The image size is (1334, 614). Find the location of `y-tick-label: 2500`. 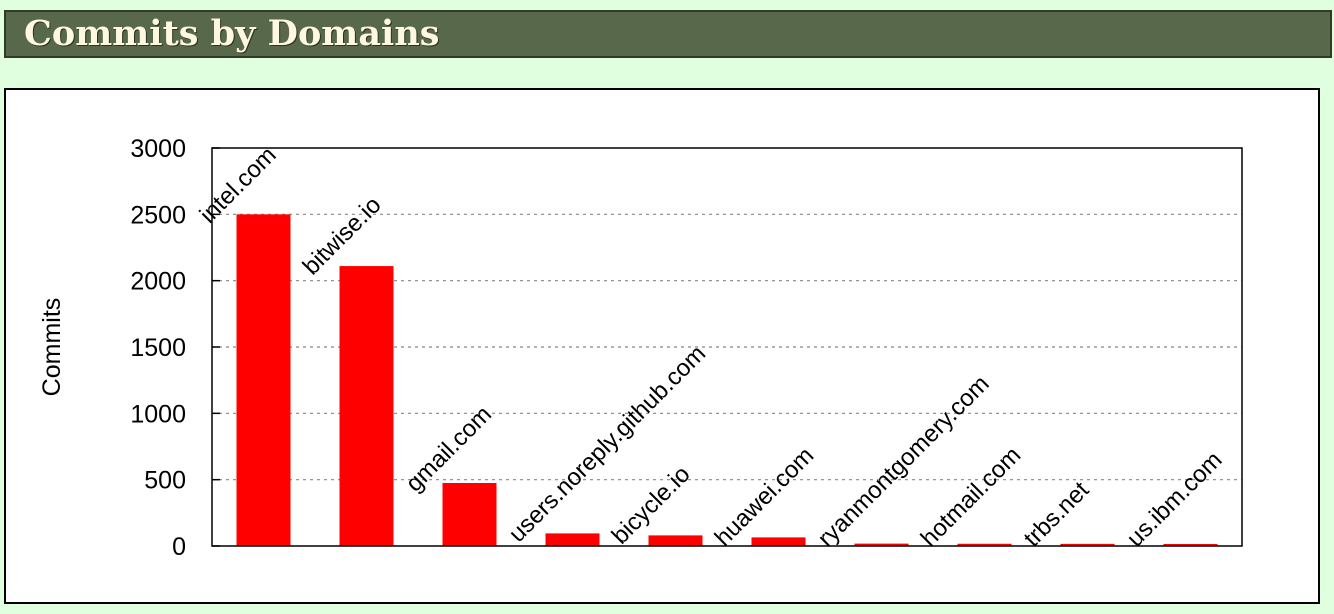

y-tick-label: 2500 is located at coordinates (158, 215).